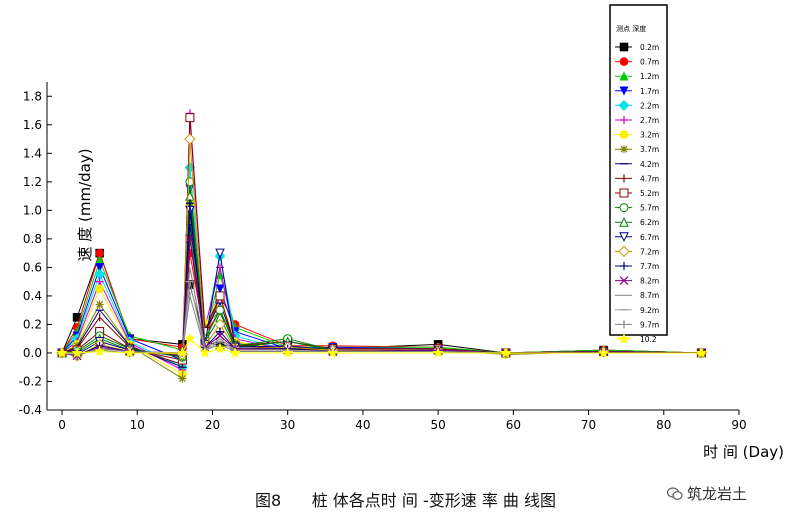  I want to click on watermark-text: 筑龙岩土, so click(717, 494).